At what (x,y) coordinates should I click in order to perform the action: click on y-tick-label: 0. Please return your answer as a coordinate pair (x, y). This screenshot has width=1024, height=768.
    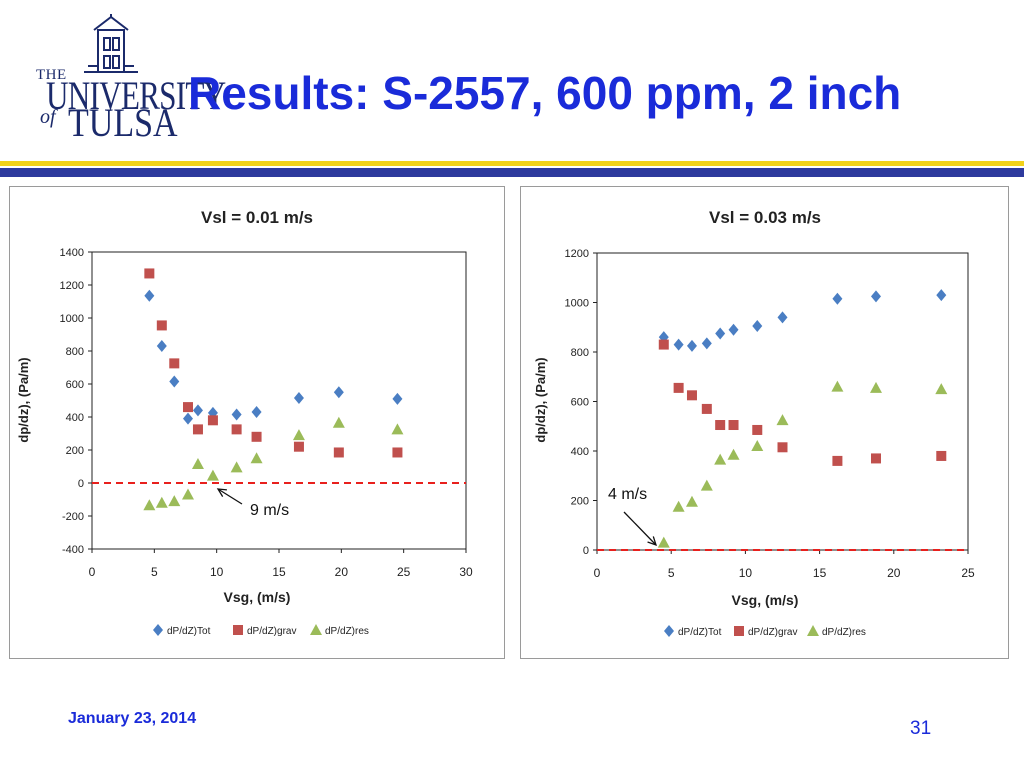
    Looking at the image, I should click on (81, 484).